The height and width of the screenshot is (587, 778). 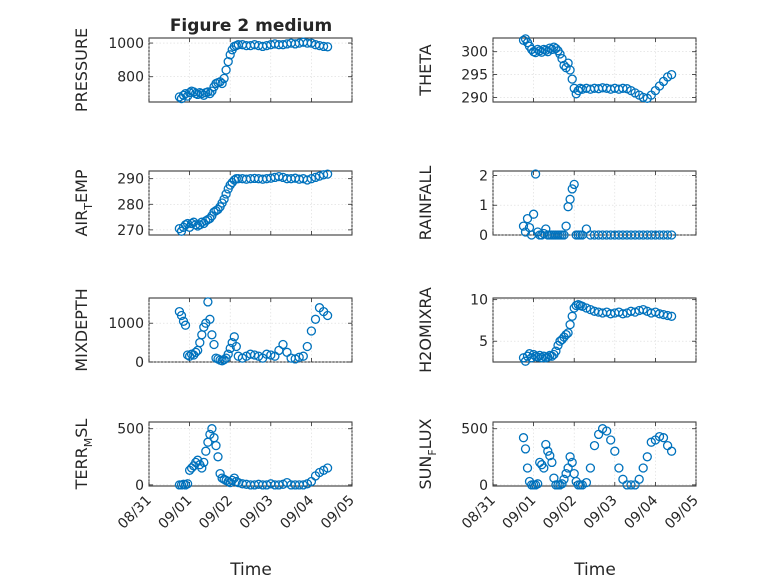 What do you see at coordinates (88, 207) in the screenshot?
I see `y-axis-label-subscript: T` at bounding box center [88, 207].